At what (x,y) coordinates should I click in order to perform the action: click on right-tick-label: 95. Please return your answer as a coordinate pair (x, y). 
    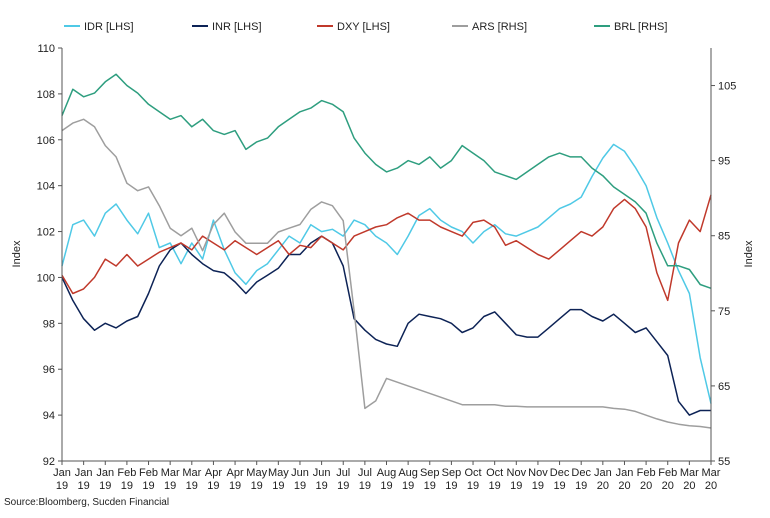
    Looking at the image, I should click on (724, 162).